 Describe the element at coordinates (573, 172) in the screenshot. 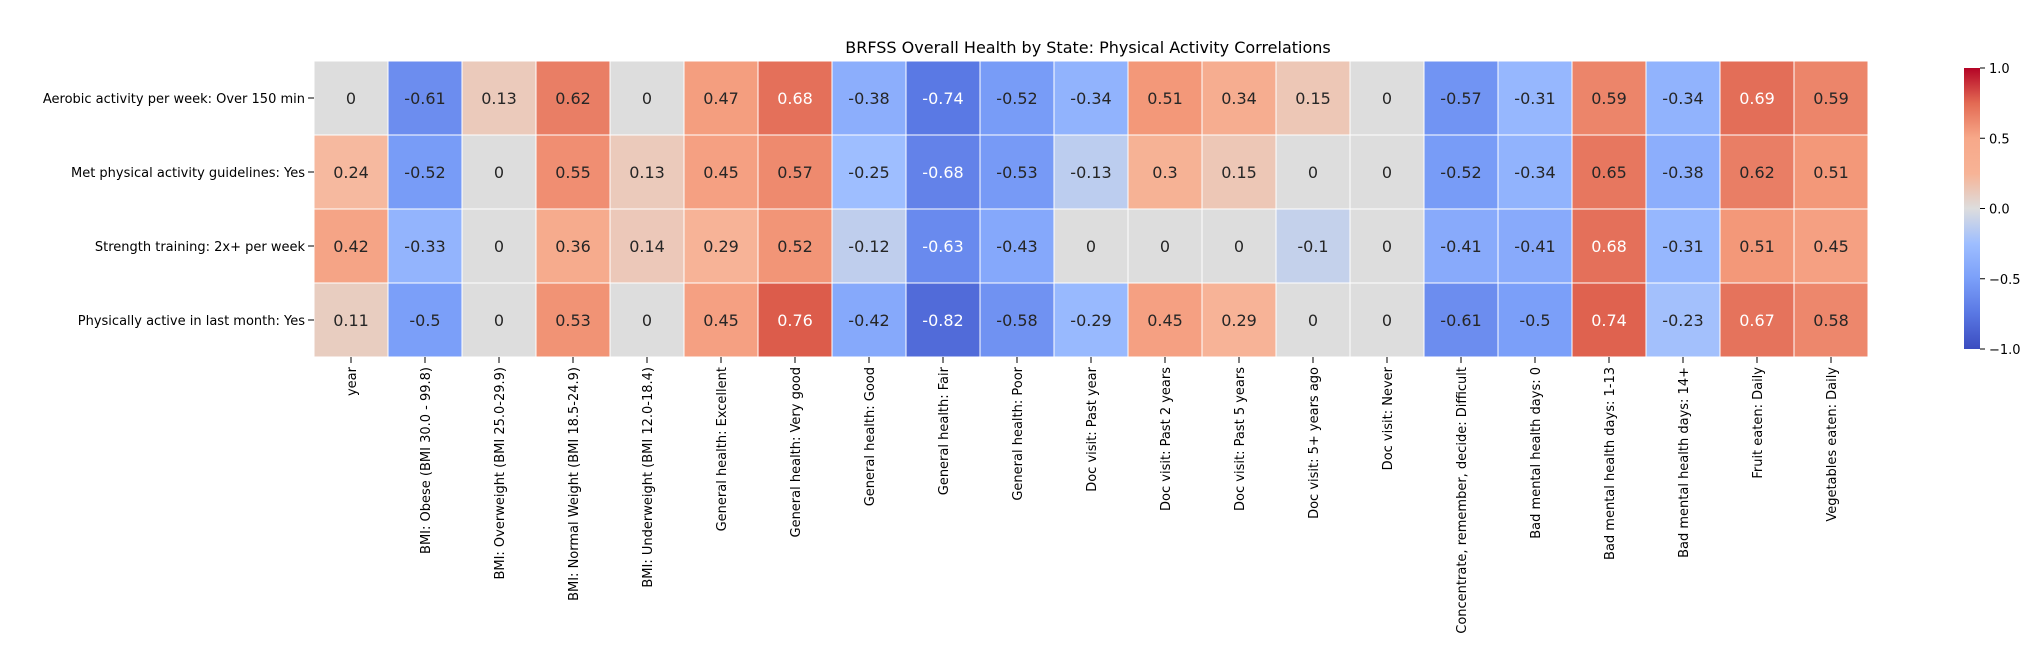

I see `cell-value-label: 0.55` at that location.